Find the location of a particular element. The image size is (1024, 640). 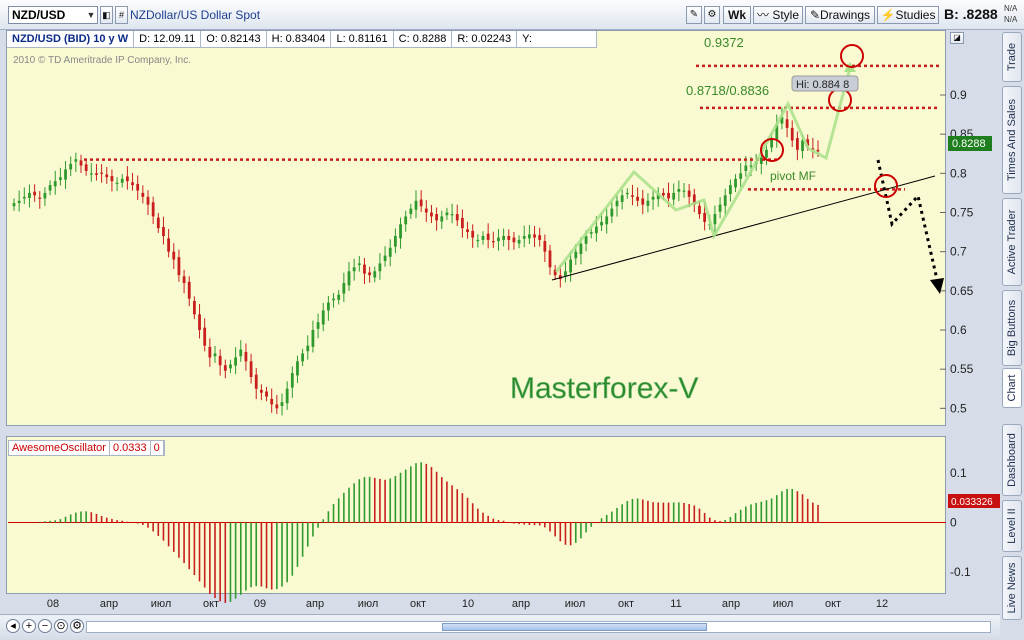

ao-y-tick-label: -0.1 is located at coordinates (960, 572).